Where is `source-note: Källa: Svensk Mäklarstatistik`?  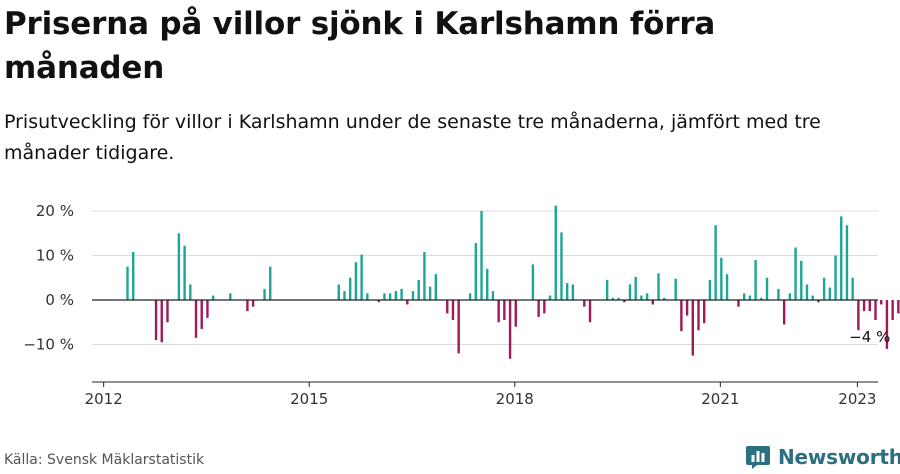 source-note: Källa: Svensk Mäklarstatistik is located at coordinates (104, 460).